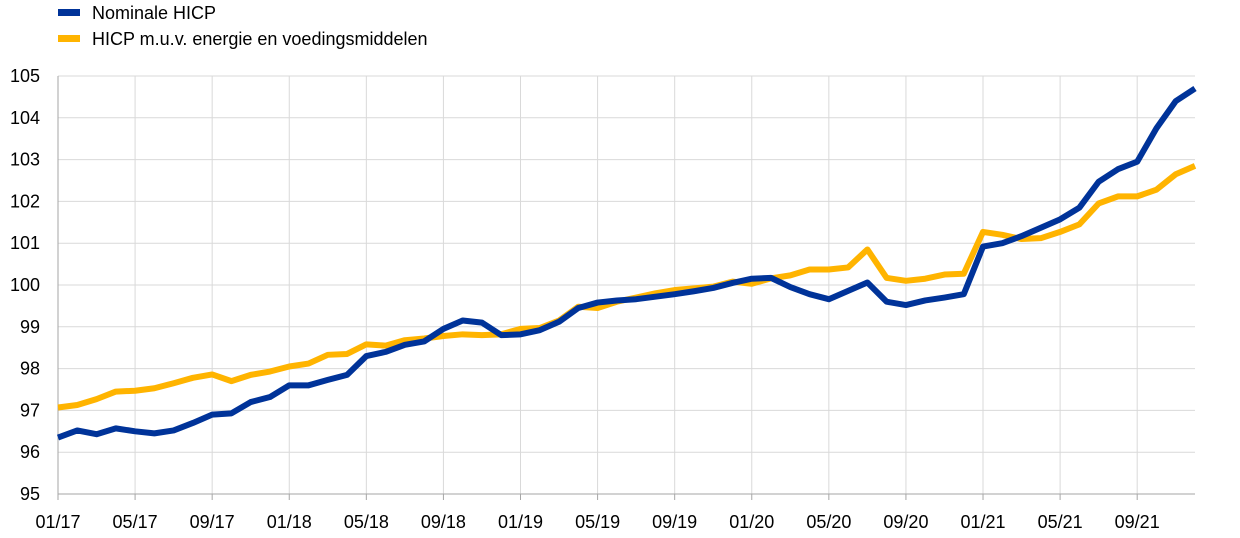 The image size is (1240, 538). I want to click on x-tick-label: 01/19, so click(520, 522).